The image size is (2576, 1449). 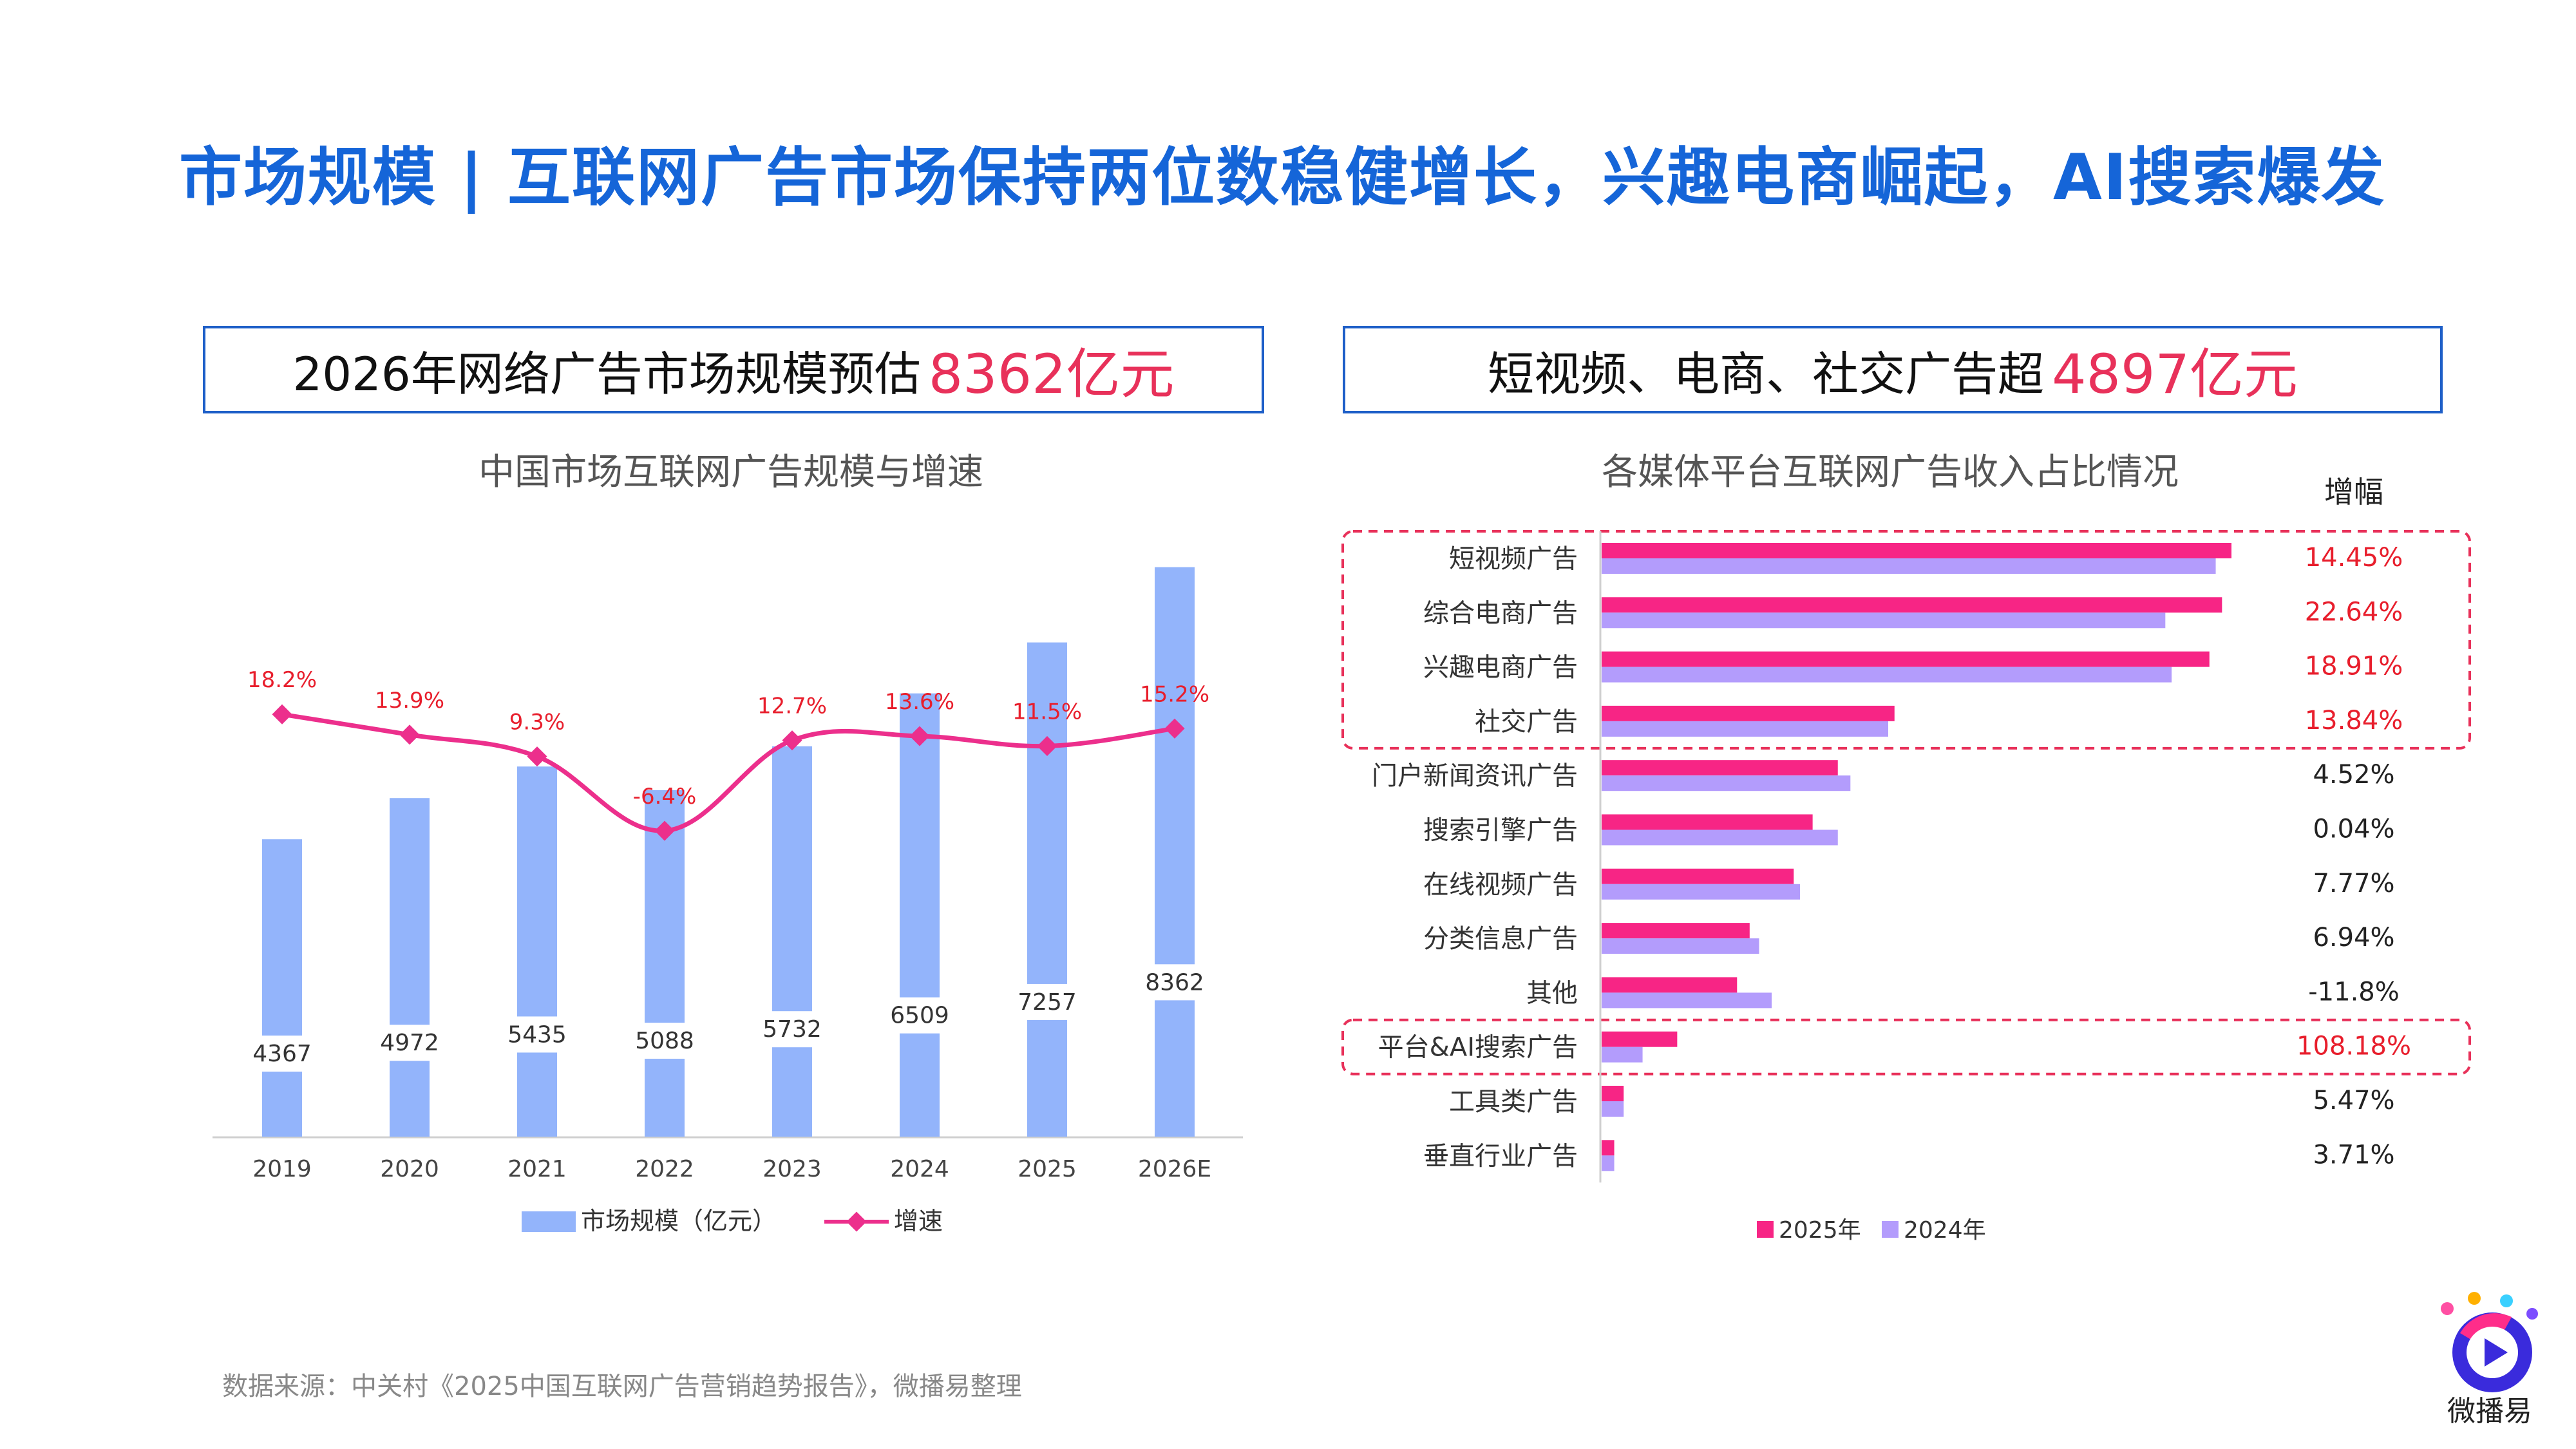 I want to click on legend-line-marker, so click(x=856, y=1222).